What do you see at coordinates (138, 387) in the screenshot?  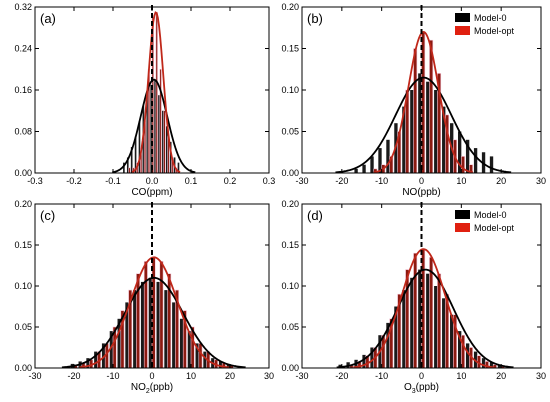 I see `x-axis-label-part: NO` at bounding box center [138, 387].